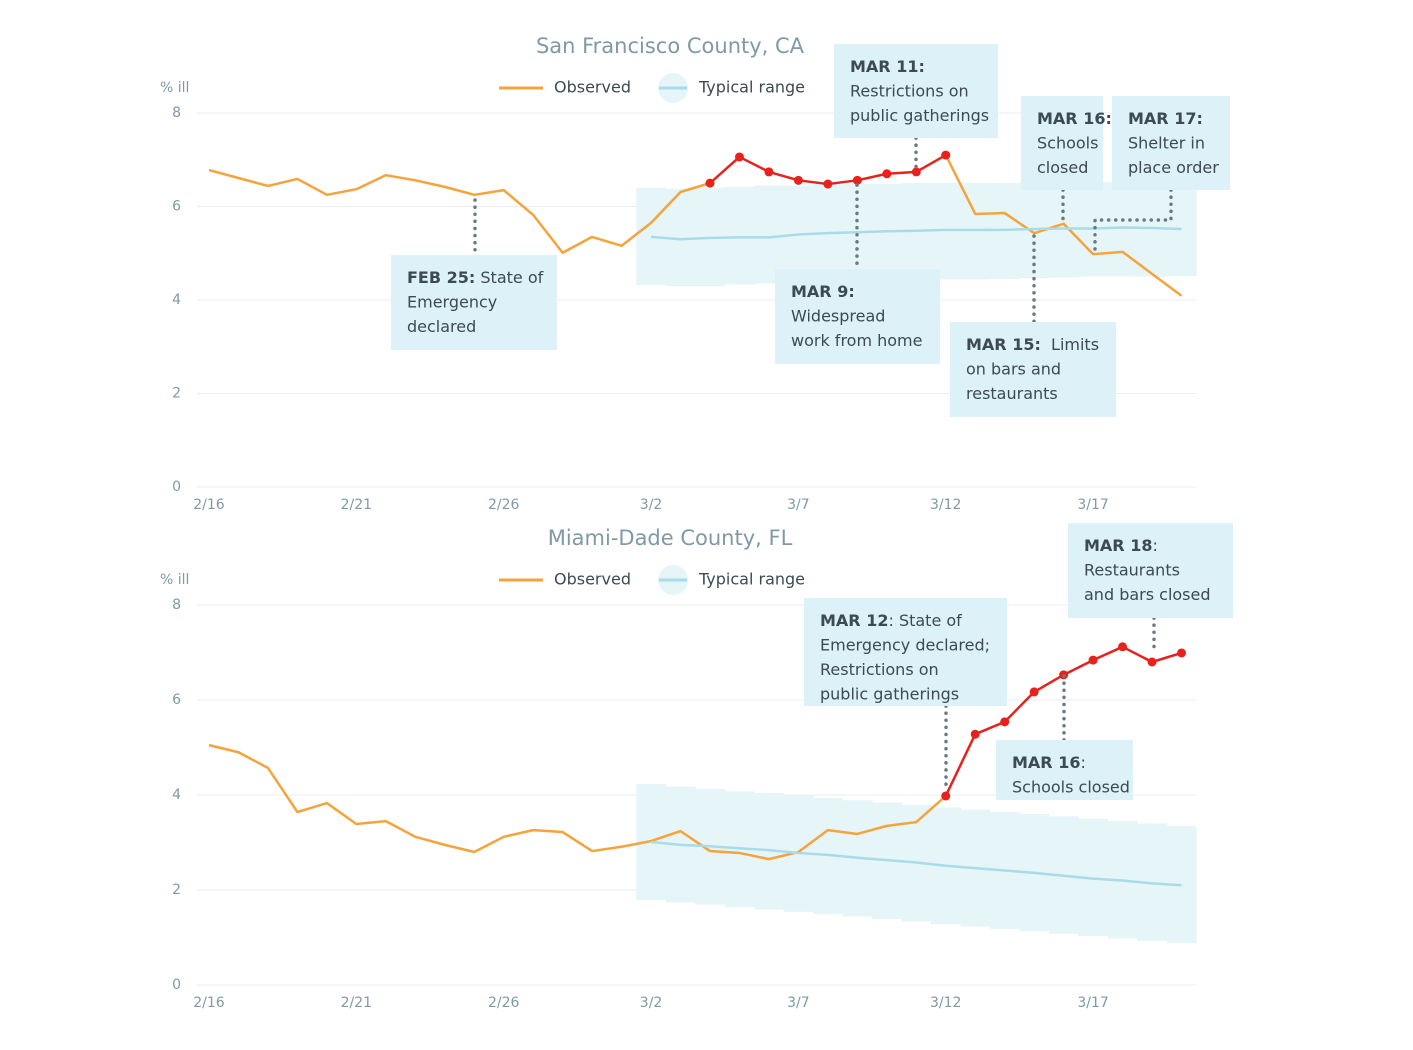 The height and width of the screenshot is (1050, 1413). I want to click on annotation: MAR 9: Widespread work from home, so click(856, 316).